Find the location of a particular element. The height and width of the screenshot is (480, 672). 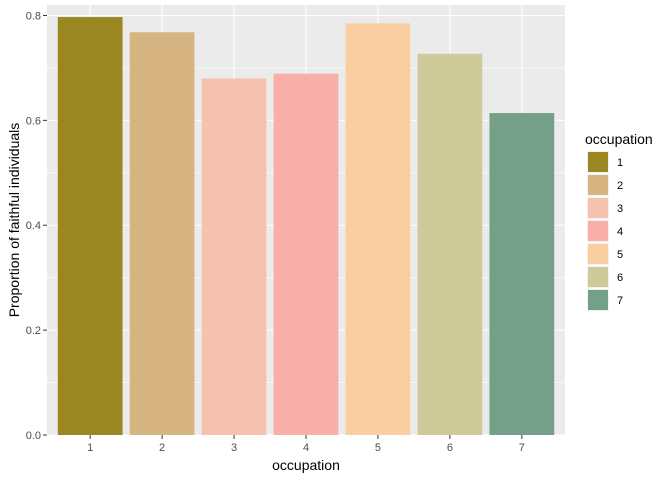

y-axis-title: Proportion of faithful individuals is located at coordinates (14, 220).